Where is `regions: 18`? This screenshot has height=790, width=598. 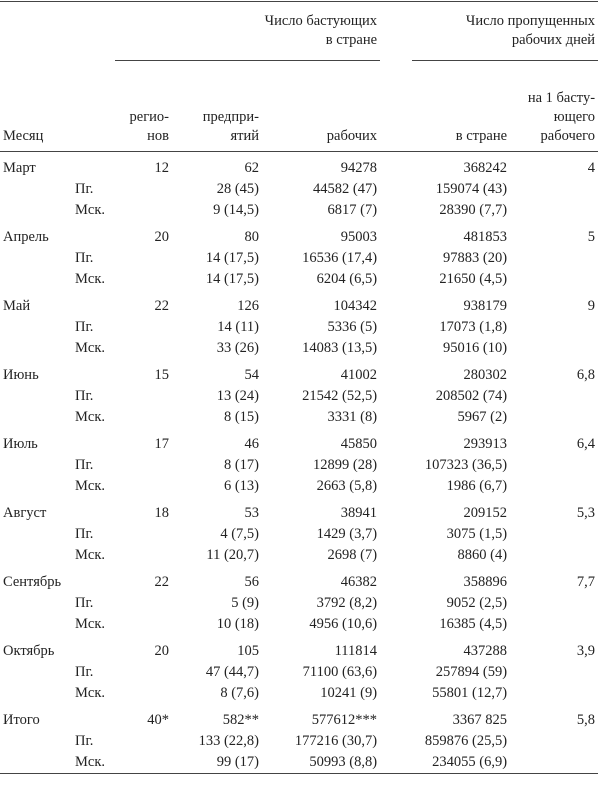 regions: 18 is located at coordinates (162, 513).